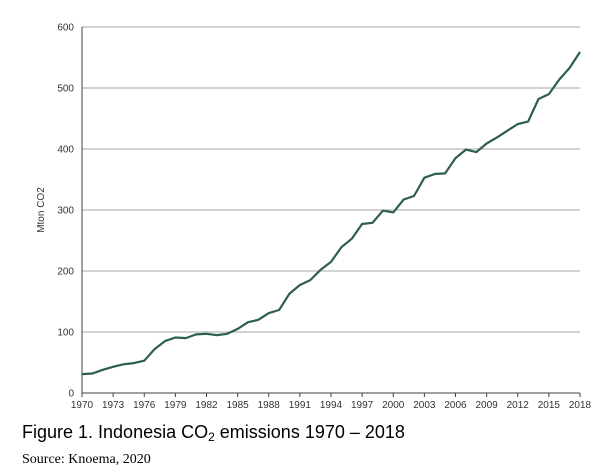 Image resolution: width=609 pixels, height=476 pixels. I want to click on x-tick-label-2000: 2000, so click(393, 405).